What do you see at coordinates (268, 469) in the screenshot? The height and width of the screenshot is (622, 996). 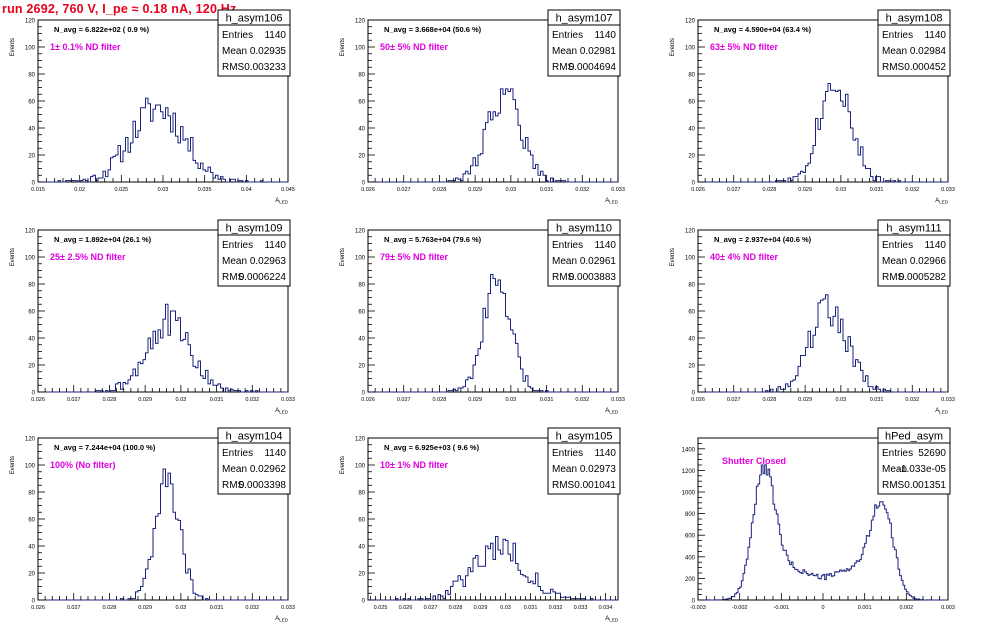 I see `stats-value: 0.02962` at bounding box center [268, 469].